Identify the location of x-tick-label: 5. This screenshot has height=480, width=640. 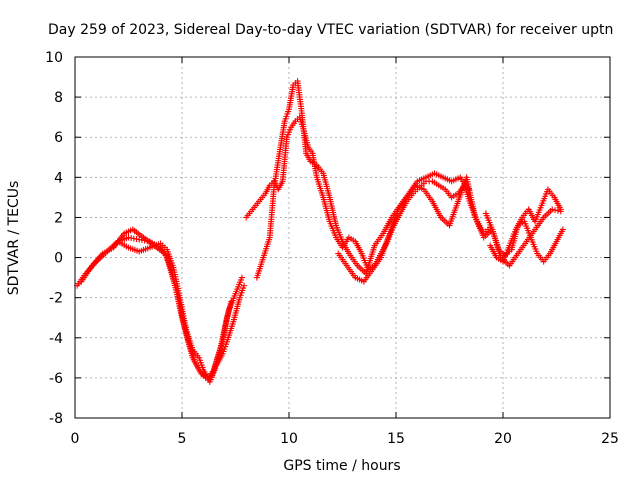
(182, 439).